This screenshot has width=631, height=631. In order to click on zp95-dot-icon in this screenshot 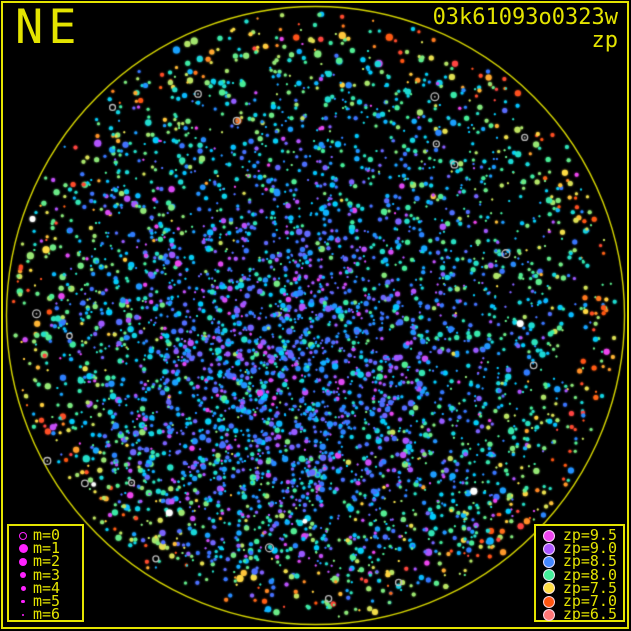, I will do `click(548, 535)`.